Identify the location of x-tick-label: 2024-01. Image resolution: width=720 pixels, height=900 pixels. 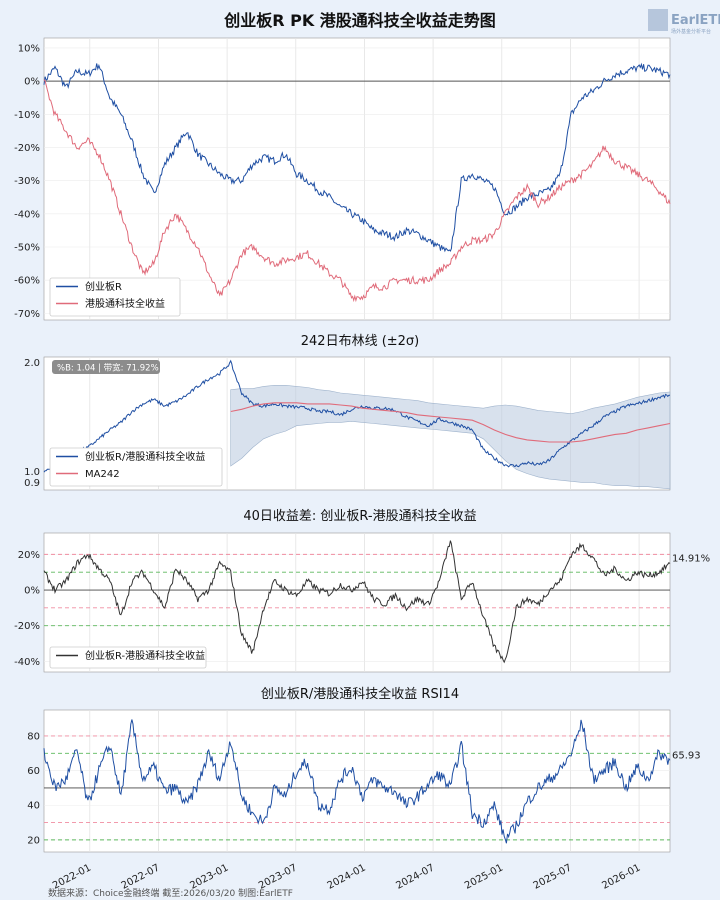
(347, 876).